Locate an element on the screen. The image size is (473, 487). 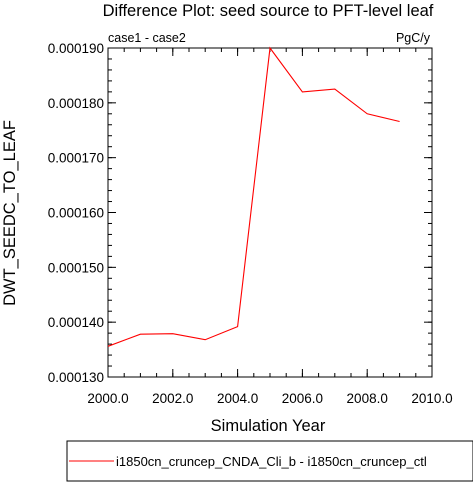
y-axis-label: DWT_SEEDC_TO_LEAF is located at coordinates (10, 213).